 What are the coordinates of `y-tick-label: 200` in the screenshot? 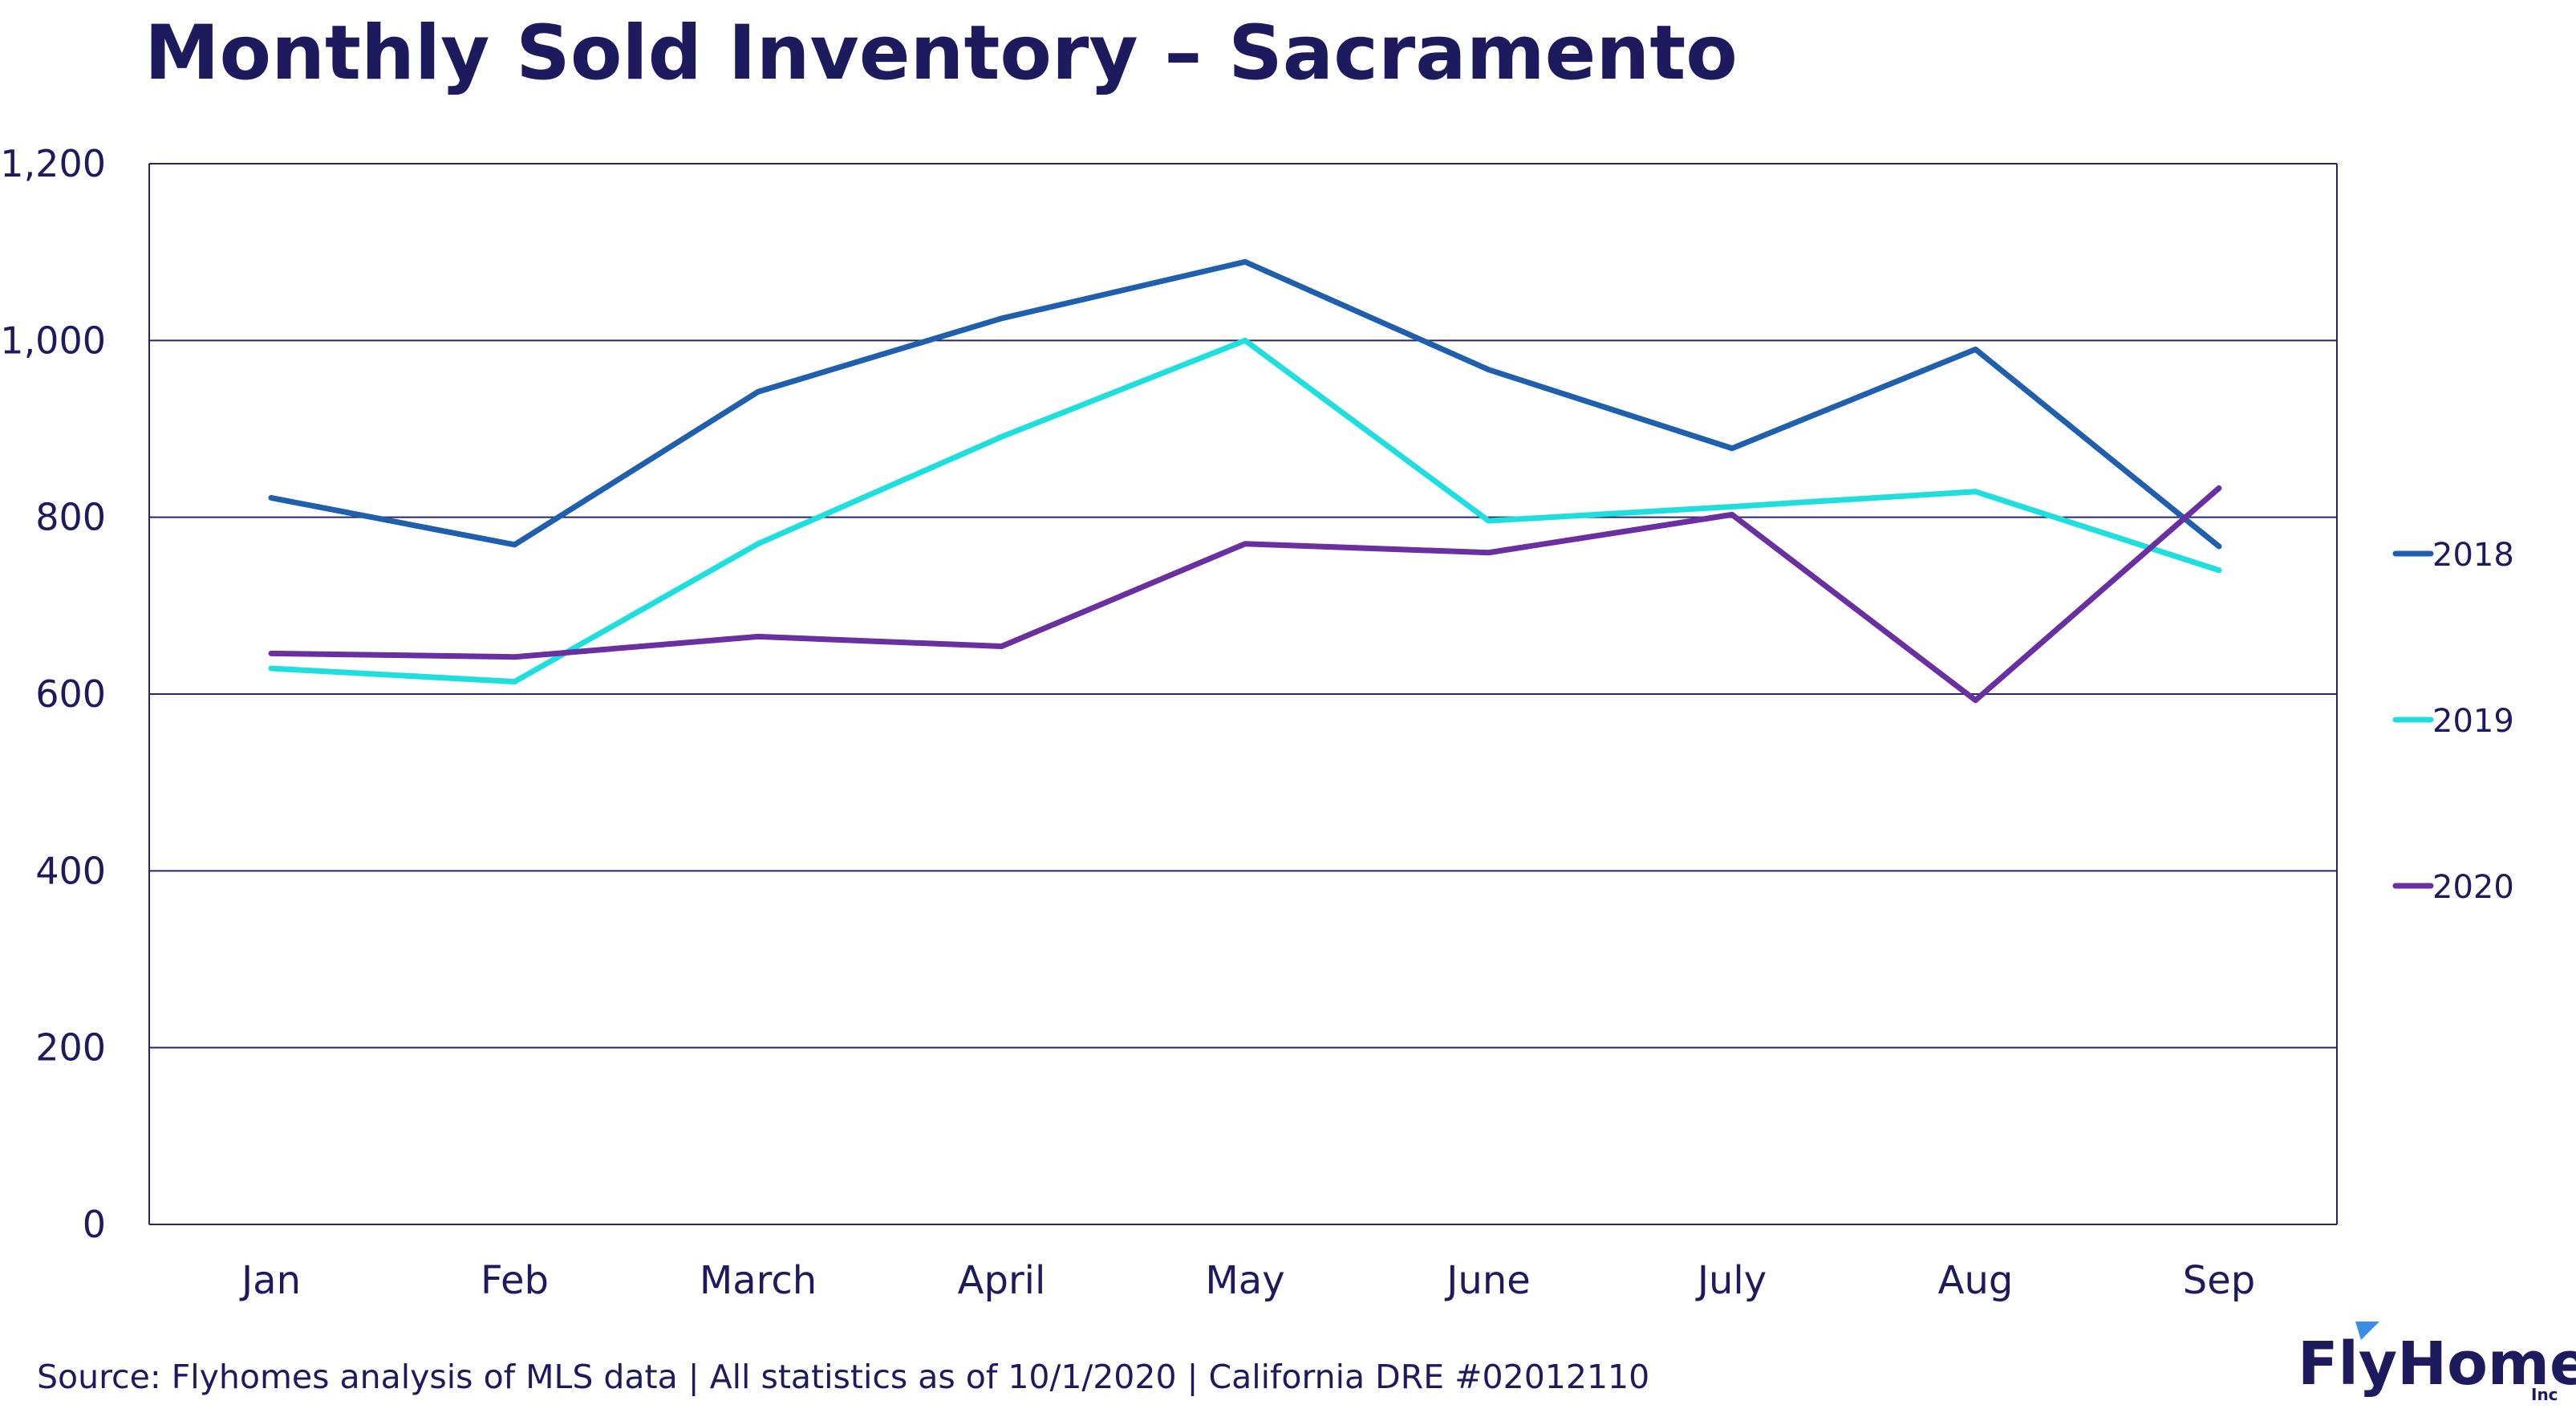 It's located at (70, 1048).